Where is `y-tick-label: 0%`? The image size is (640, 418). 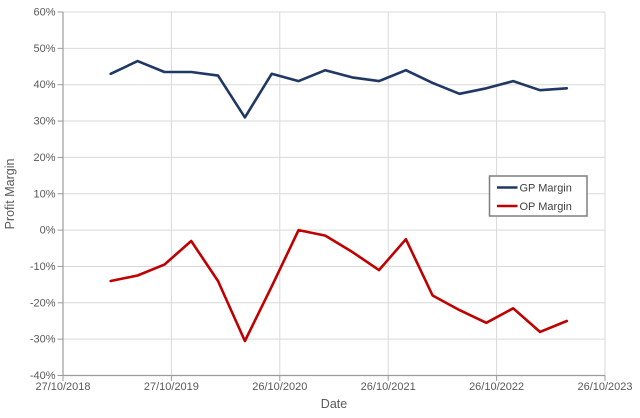 y-tick-label: 0% is located at coordinates (48, 231).